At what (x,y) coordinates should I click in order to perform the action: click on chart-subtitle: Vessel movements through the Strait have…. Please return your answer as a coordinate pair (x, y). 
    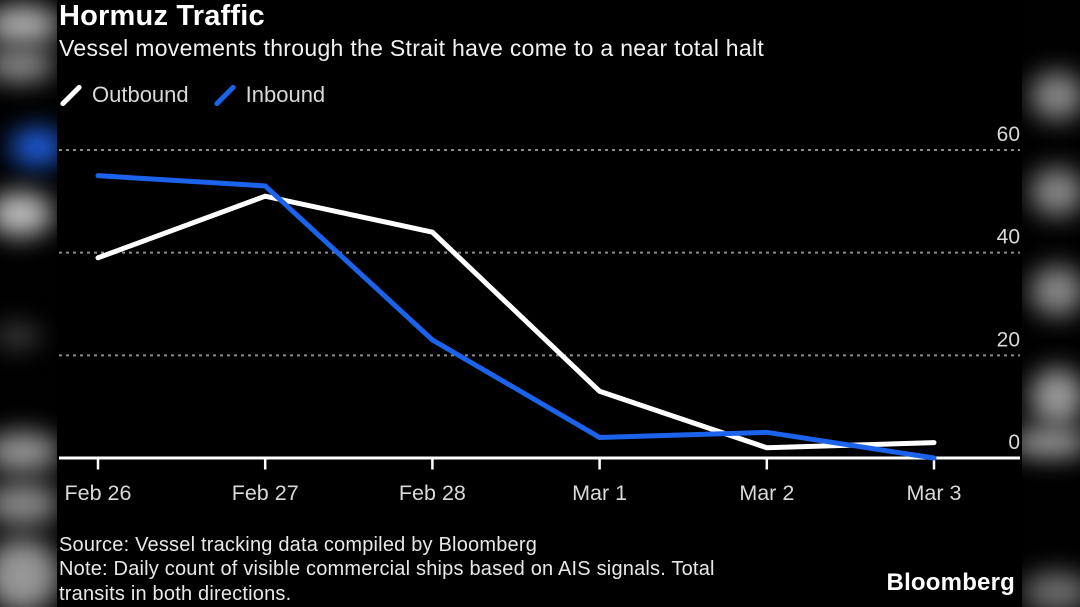
    Looking at the image, I should click on (412, 48).